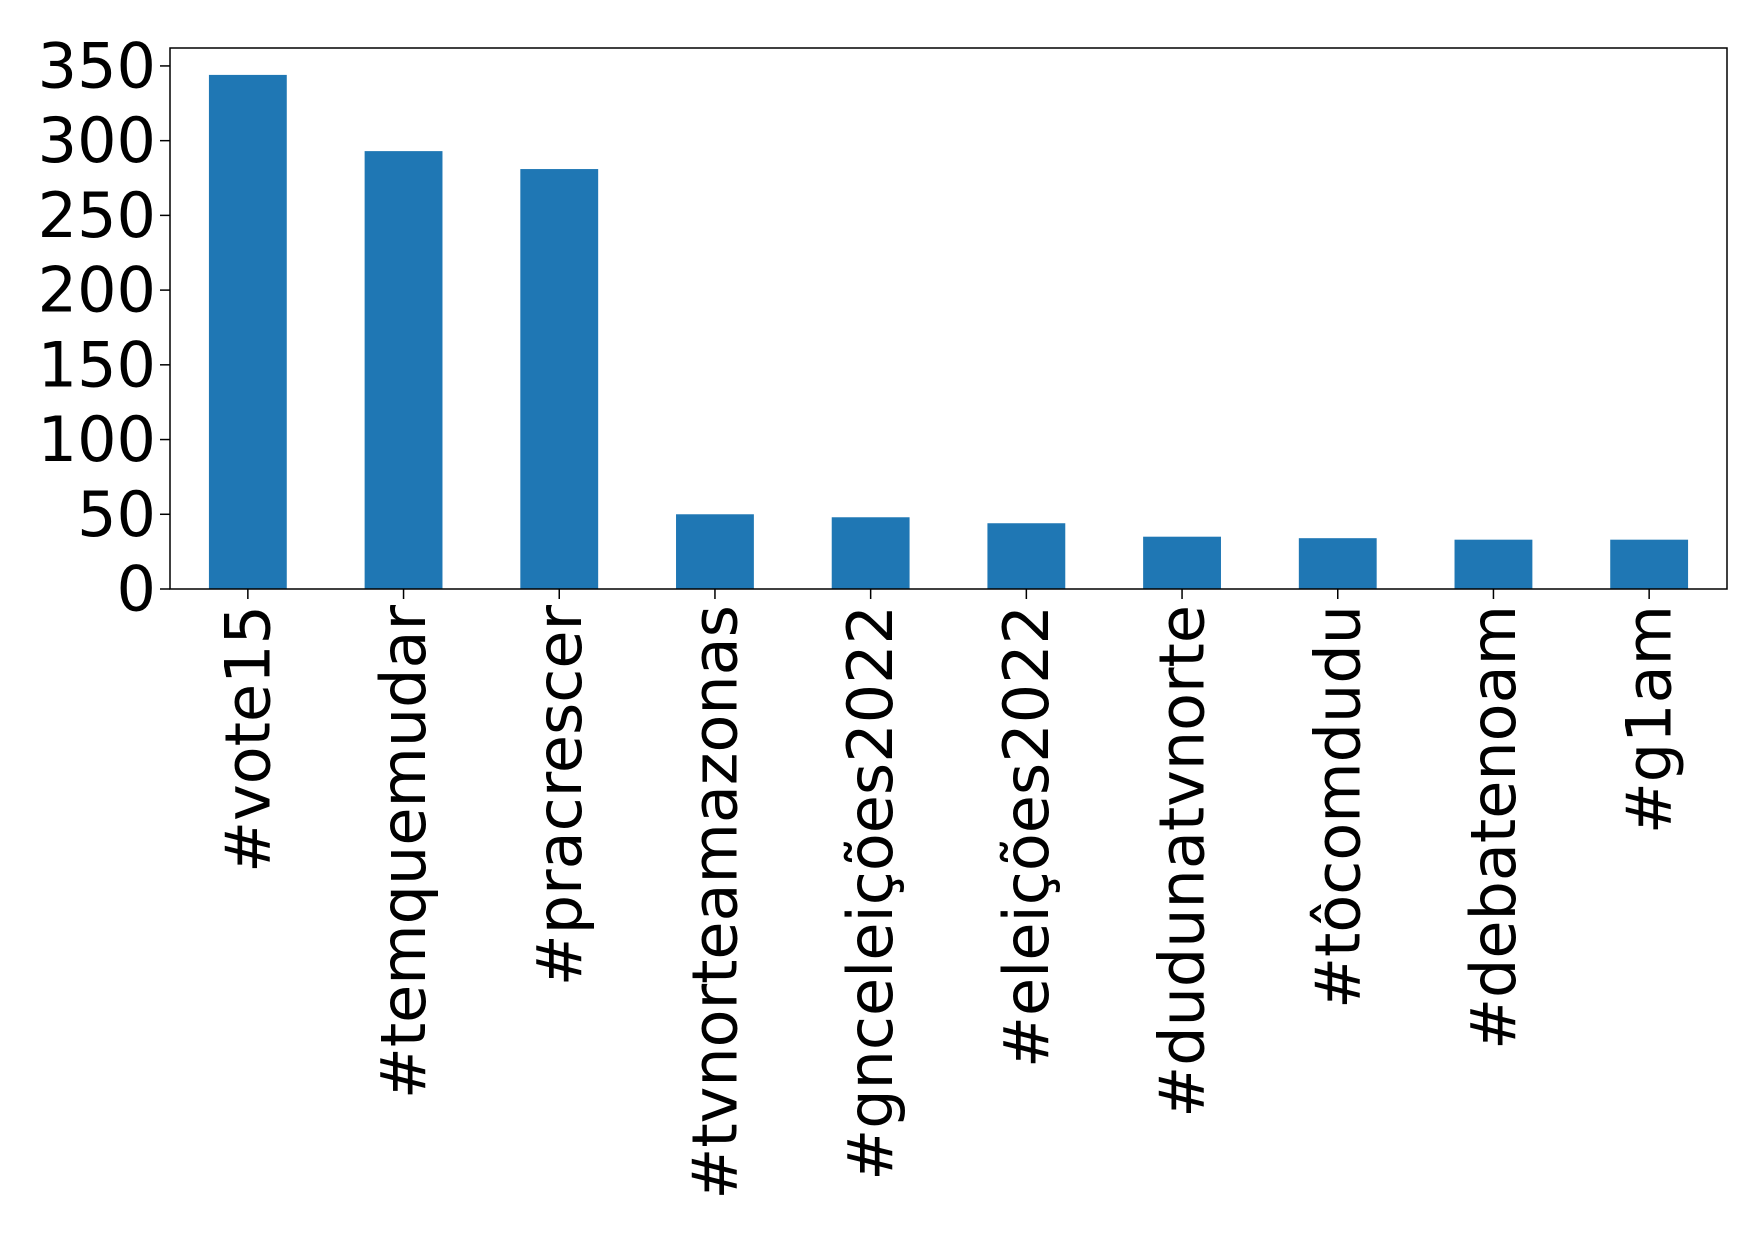  Describe the element at coordinates (403, 851) in the screenshot. I see `x-tick-label: #temquemudar` at that location.